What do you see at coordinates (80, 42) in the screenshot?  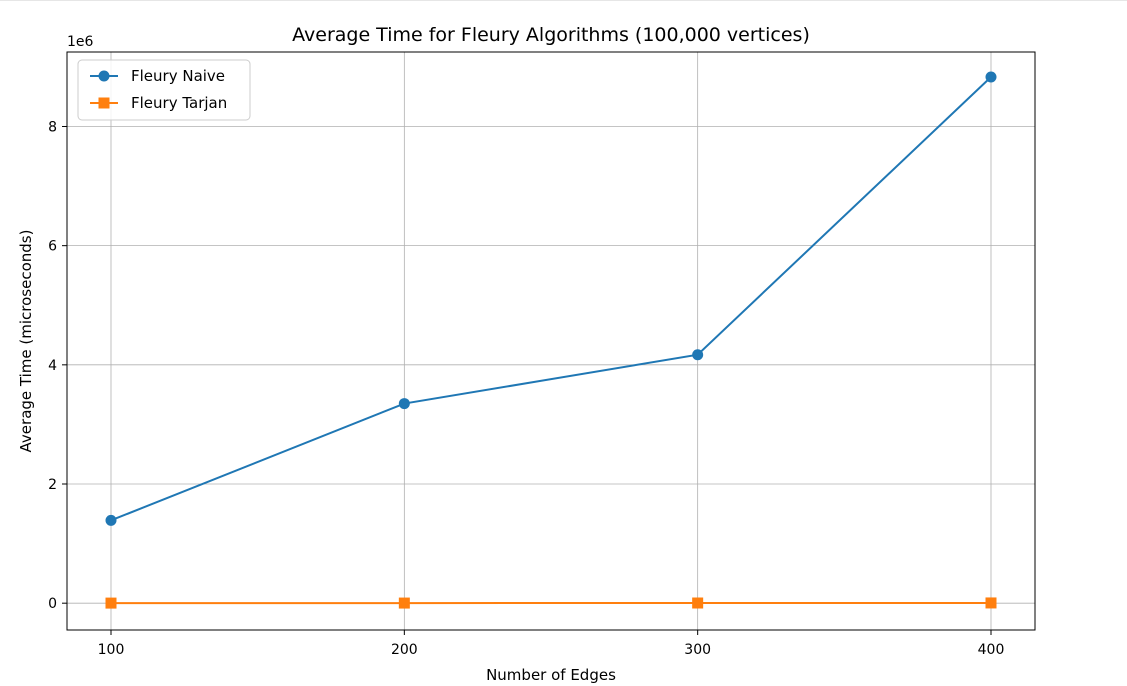 I see `y-axis-offset-label: 1e6` at bounding box center [80, 42].